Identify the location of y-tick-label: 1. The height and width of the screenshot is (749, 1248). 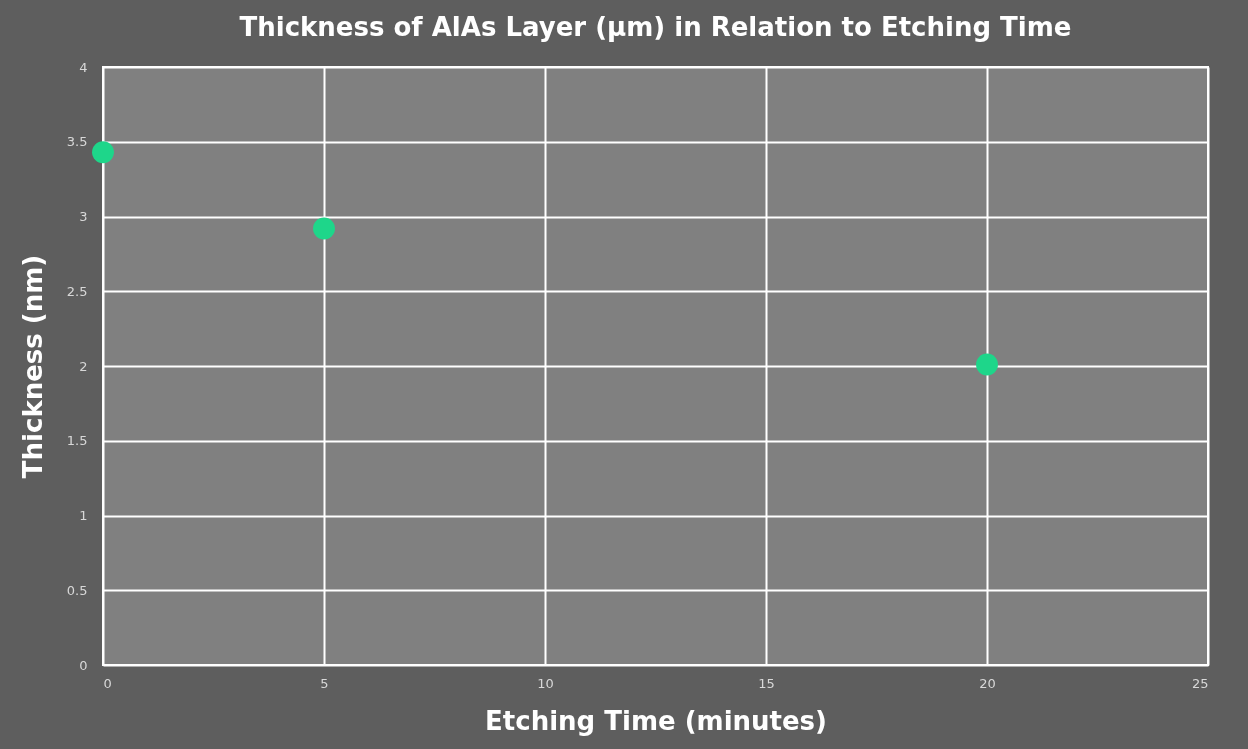
(83, 515).